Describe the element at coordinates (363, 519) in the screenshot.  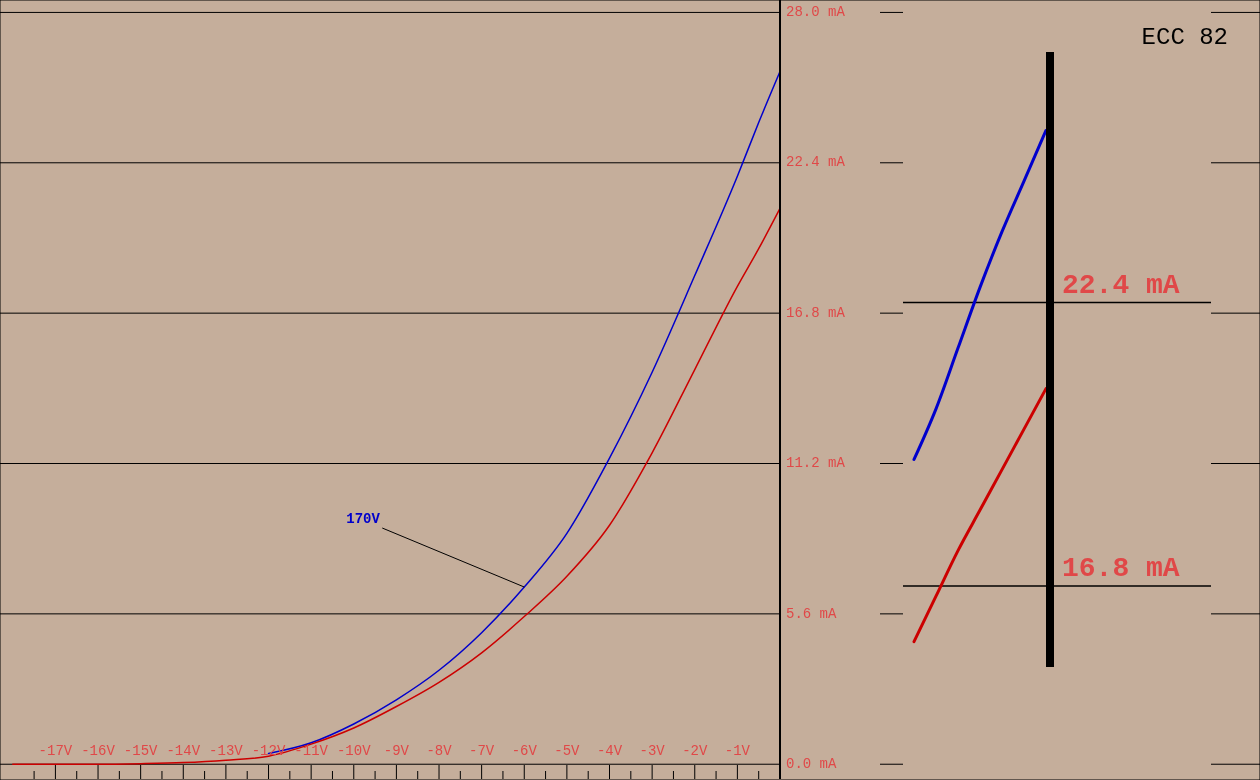
I see `annotation: 170V` at that location.